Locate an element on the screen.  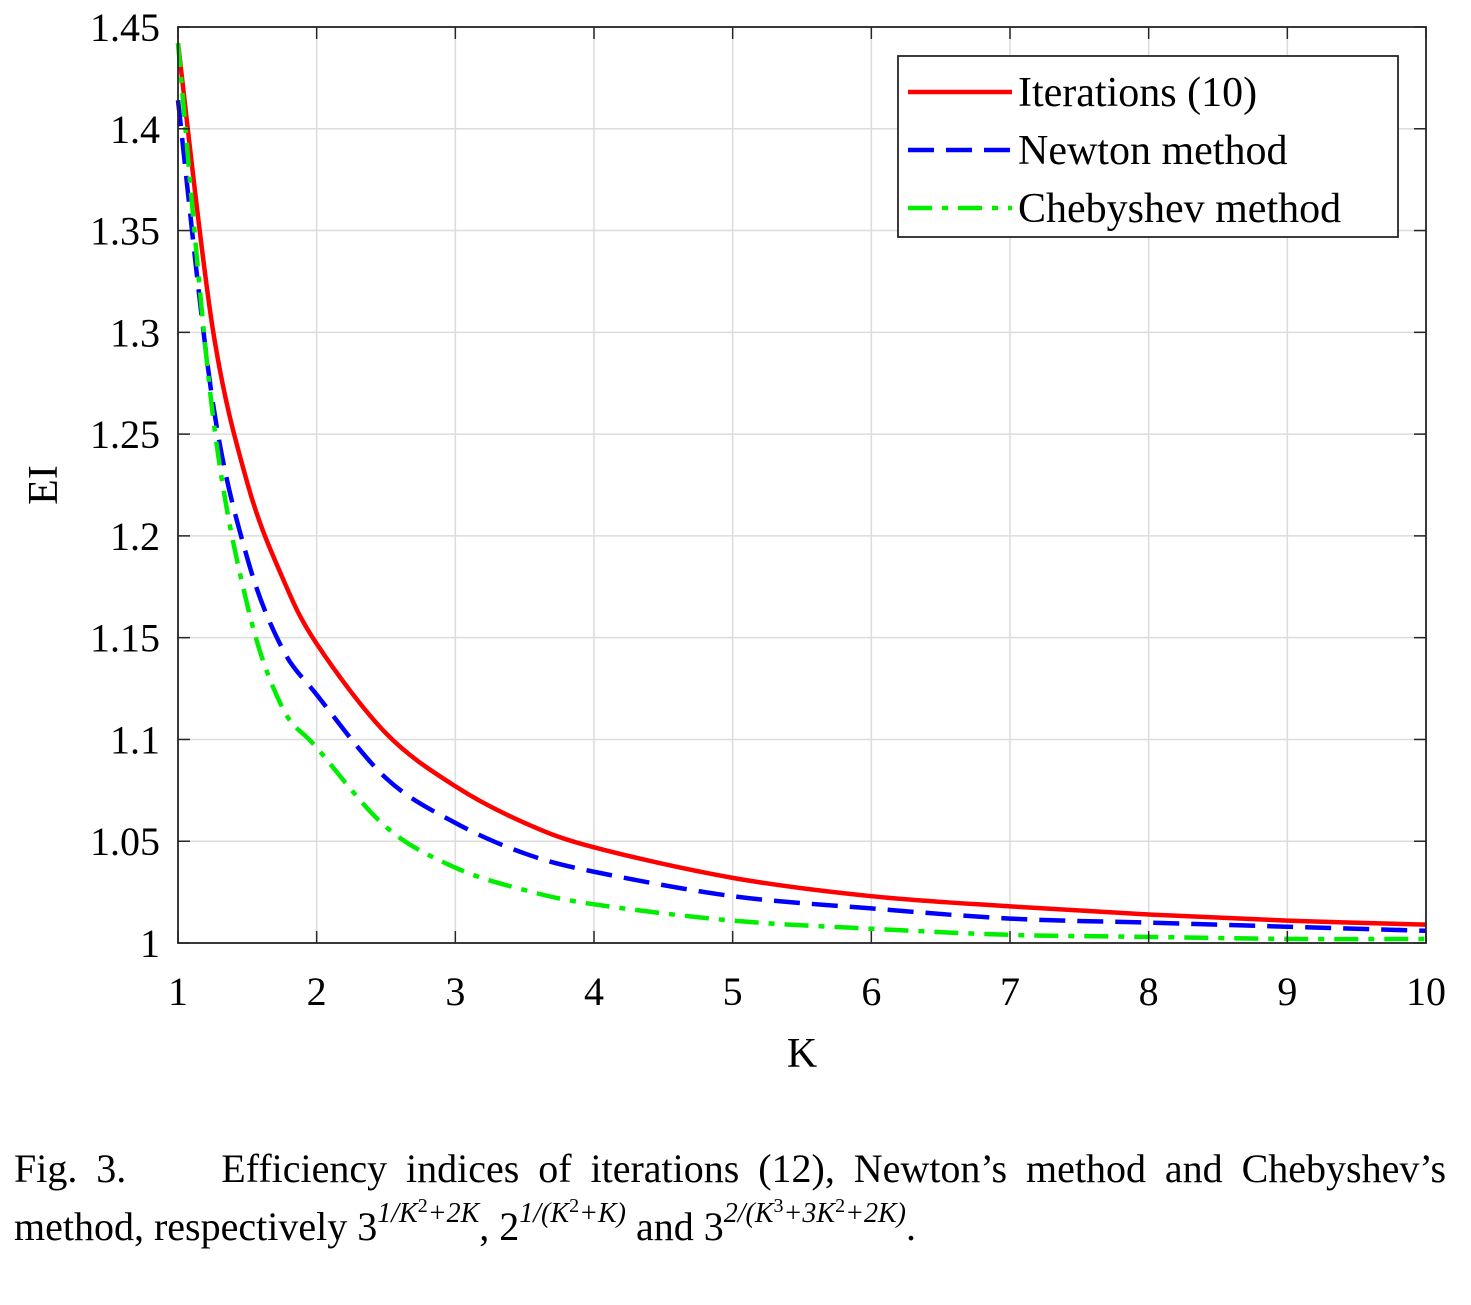
x-tick-label: 4 is located at coordinates (594, 991).